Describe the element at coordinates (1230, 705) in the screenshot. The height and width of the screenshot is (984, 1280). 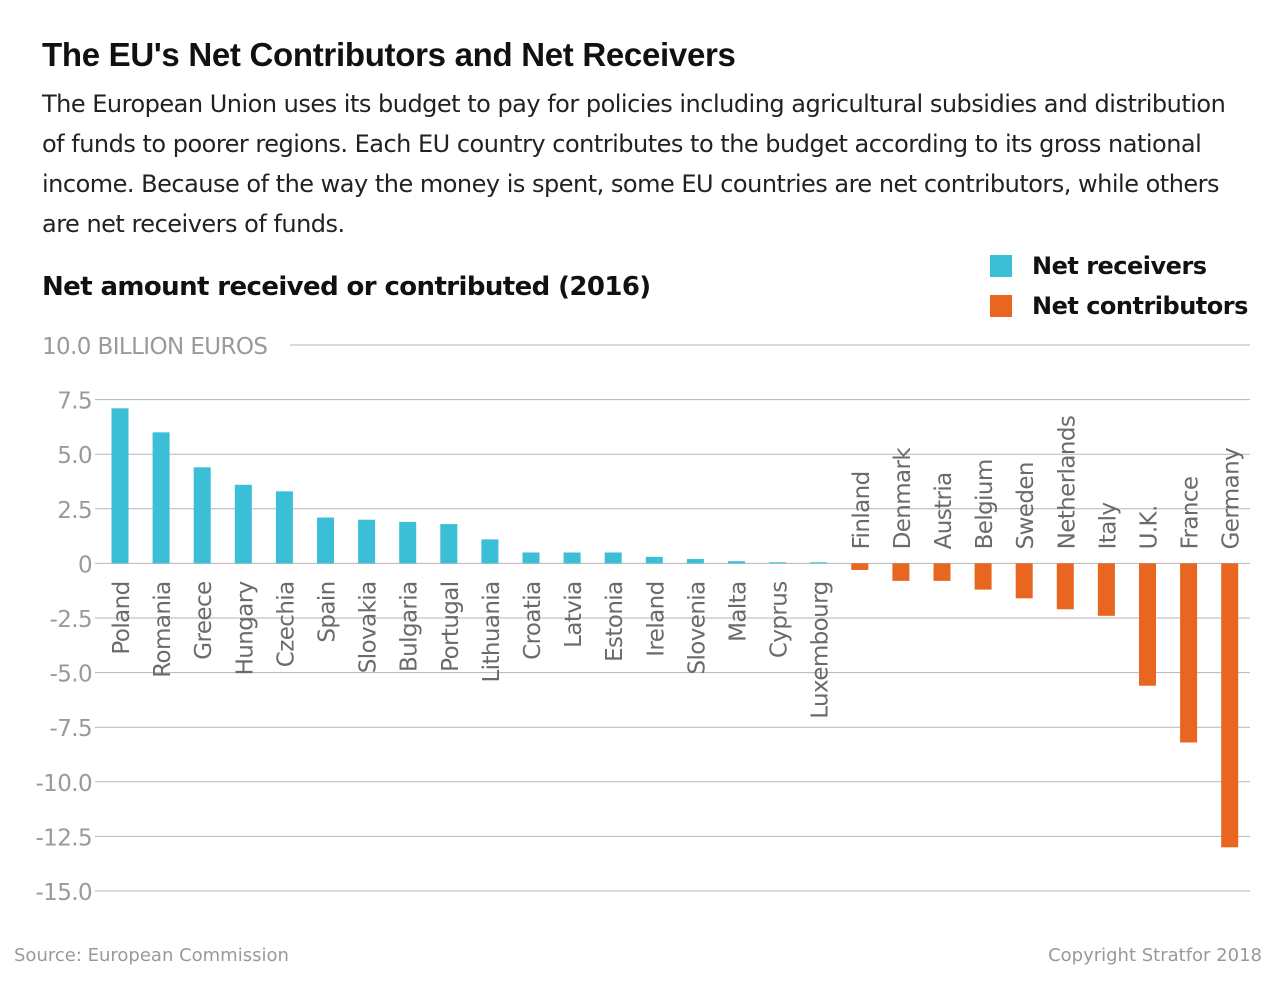
I see `bar-germany` at that location.